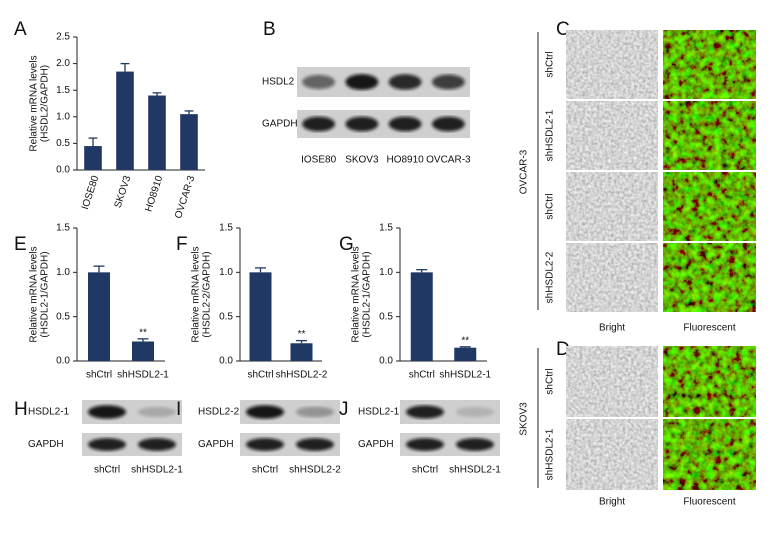 Image resolution: width=780 pixels, height=540 pixels. I want to click on blot-row-label: HSDL2, so click(278, 82).